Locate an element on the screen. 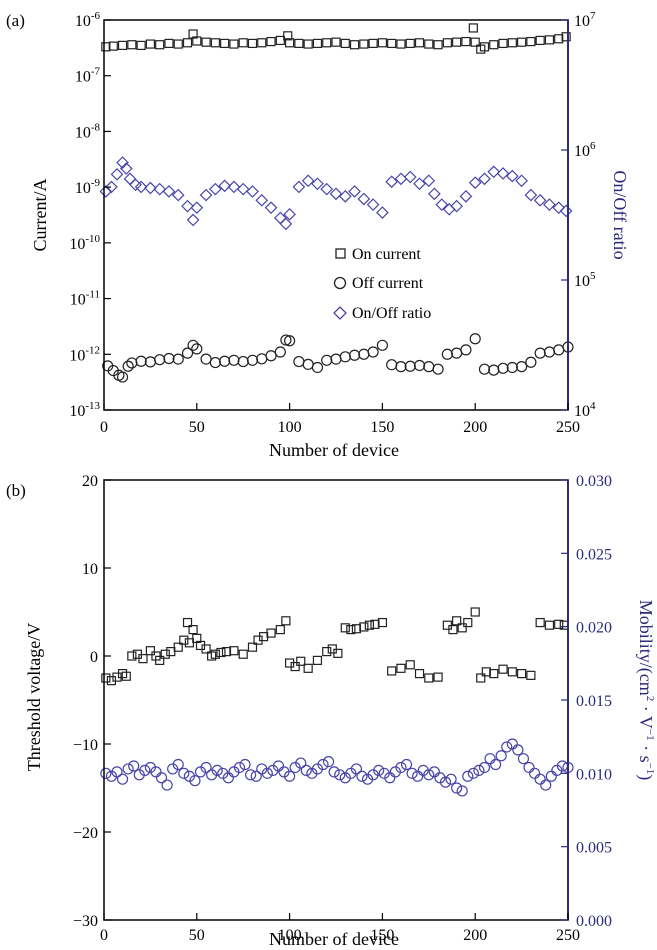 The image size is (657, 950). y-tick-label-b: −10 is located at coordinates (85, 745).